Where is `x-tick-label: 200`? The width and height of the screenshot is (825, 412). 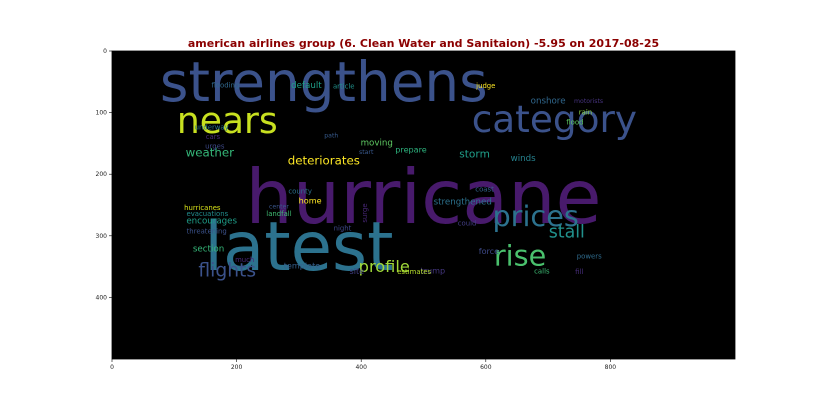 x-tick-label: 200 is located at coordinates (237, 367).